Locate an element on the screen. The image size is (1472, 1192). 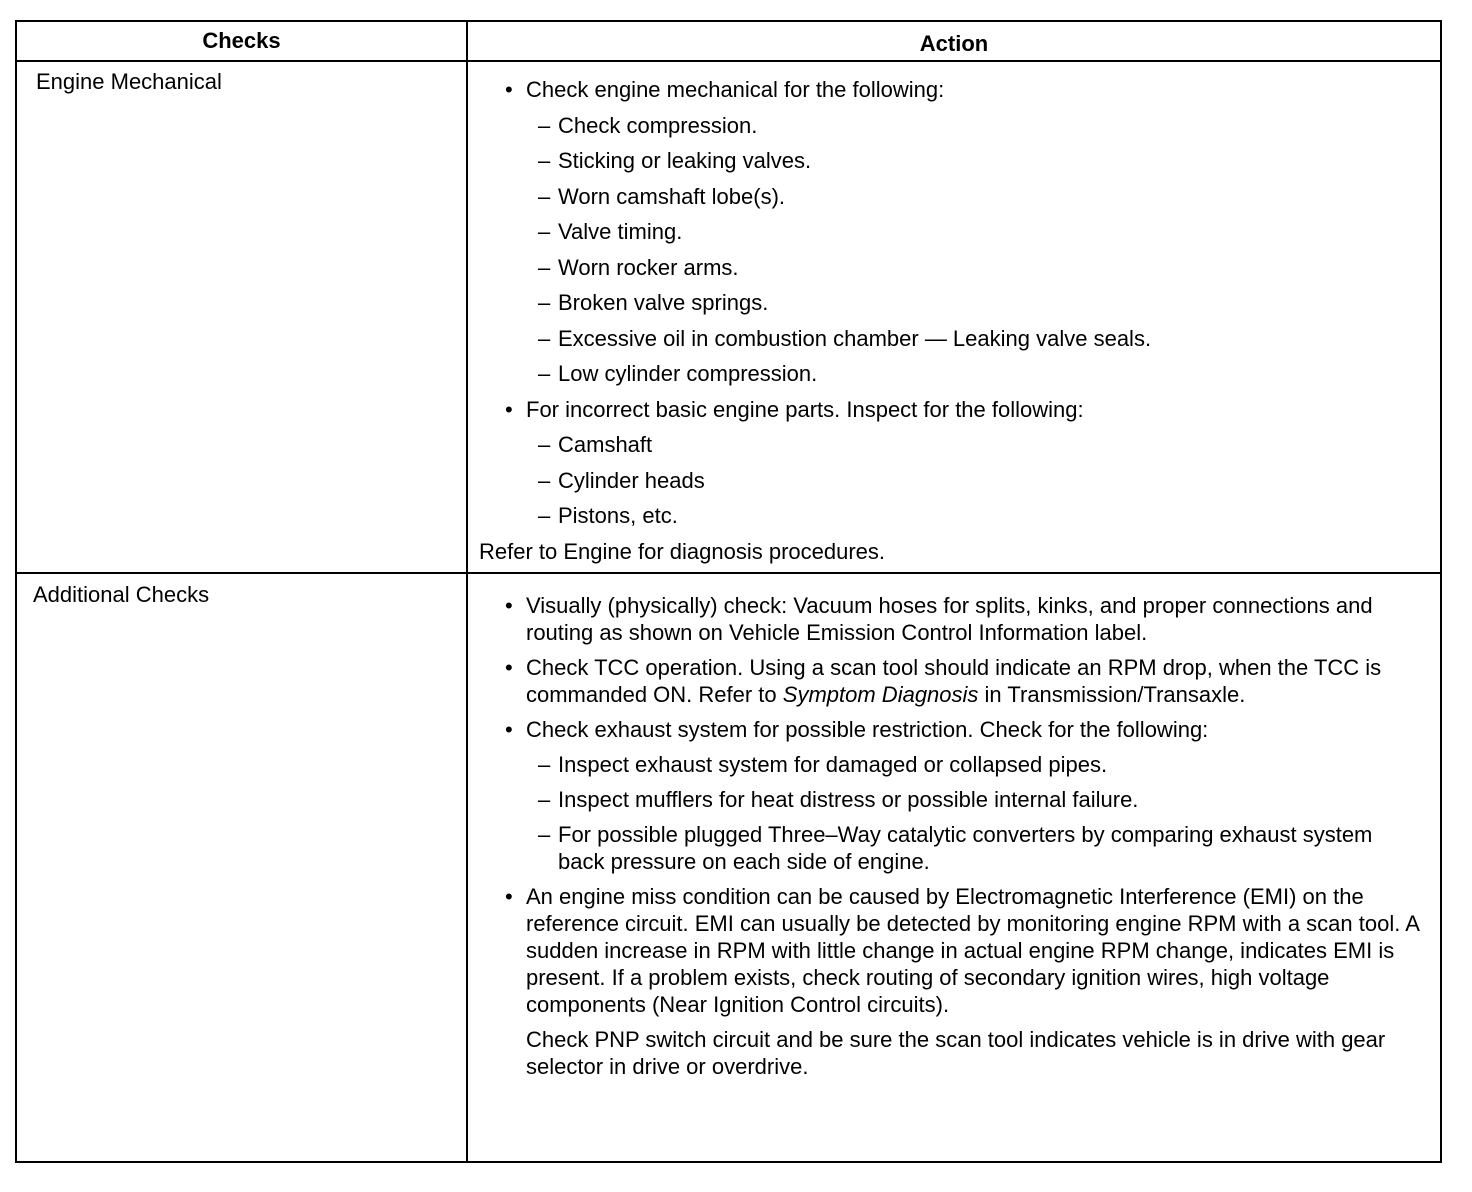
sub-item: Low cylinder compression. is located at coordinates (955, 374).